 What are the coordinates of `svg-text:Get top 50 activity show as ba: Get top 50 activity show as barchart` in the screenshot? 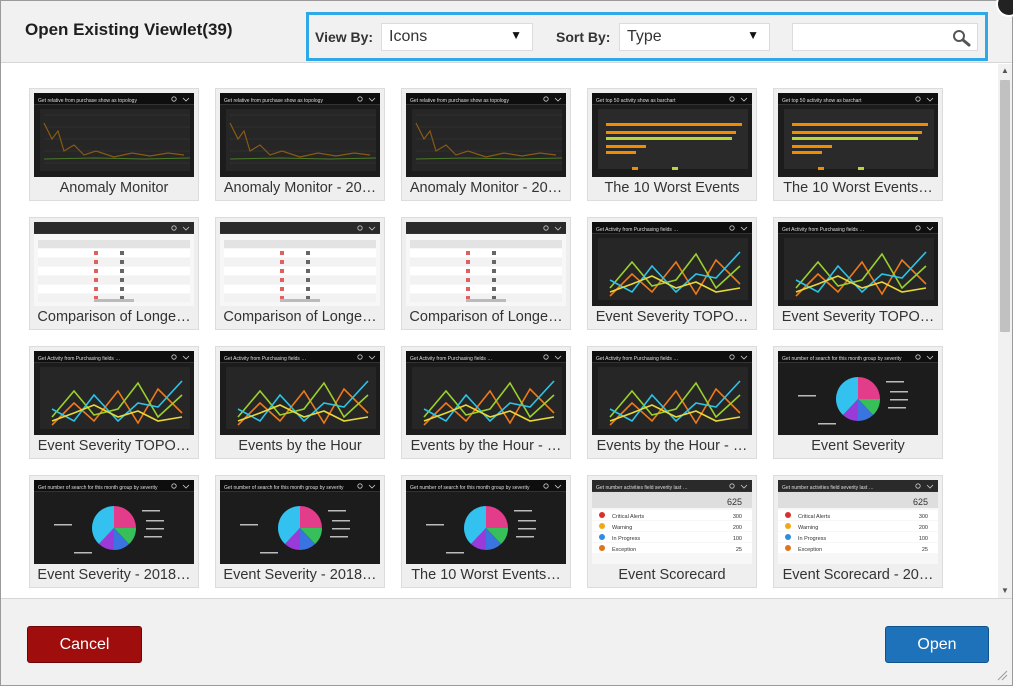 It's located at (822, 101).